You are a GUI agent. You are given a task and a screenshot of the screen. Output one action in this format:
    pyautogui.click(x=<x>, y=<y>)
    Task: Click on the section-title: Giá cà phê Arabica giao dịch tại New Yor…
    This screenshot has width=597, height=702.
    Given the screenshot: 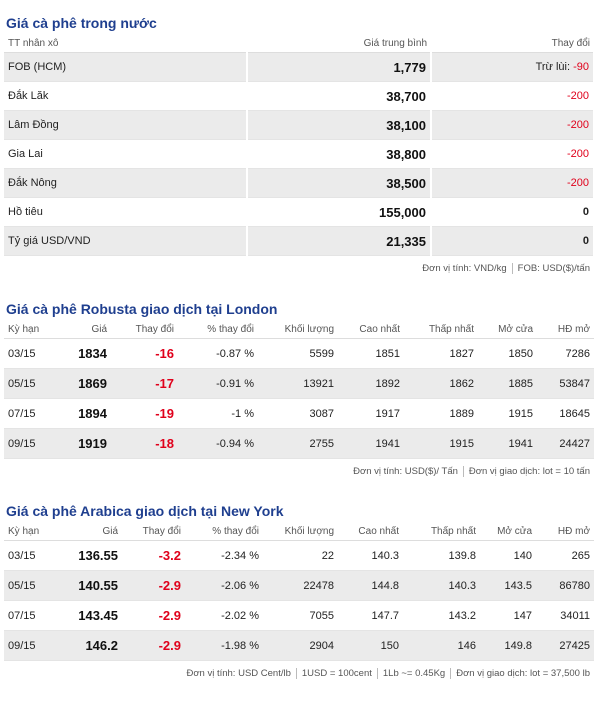 What is the action you would take?
    pyautogui.click(x=145, y=511)
    